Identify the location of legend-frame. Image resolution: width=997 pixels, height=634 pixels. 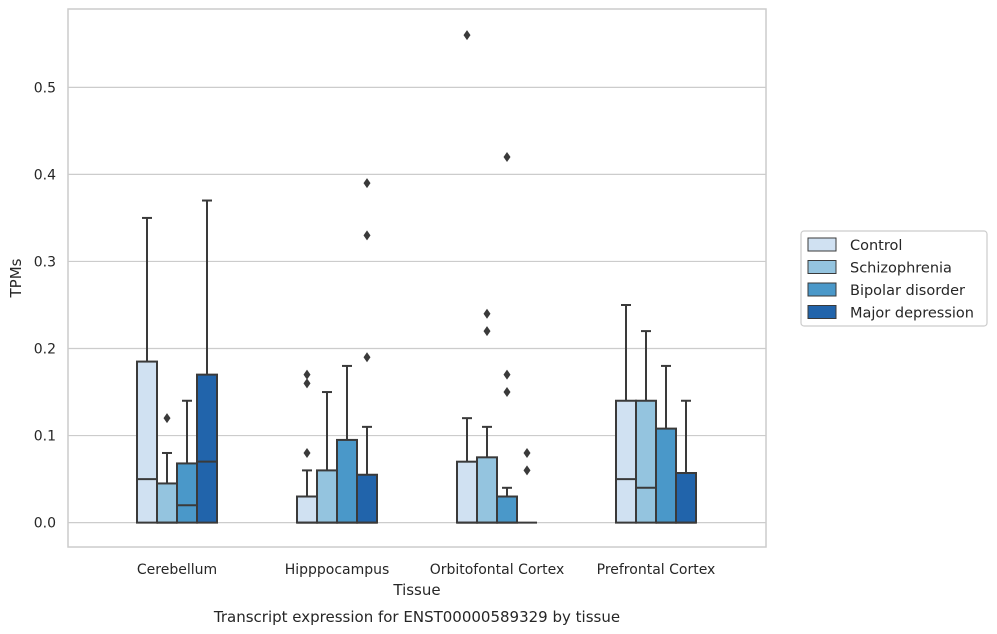
(894, 278).